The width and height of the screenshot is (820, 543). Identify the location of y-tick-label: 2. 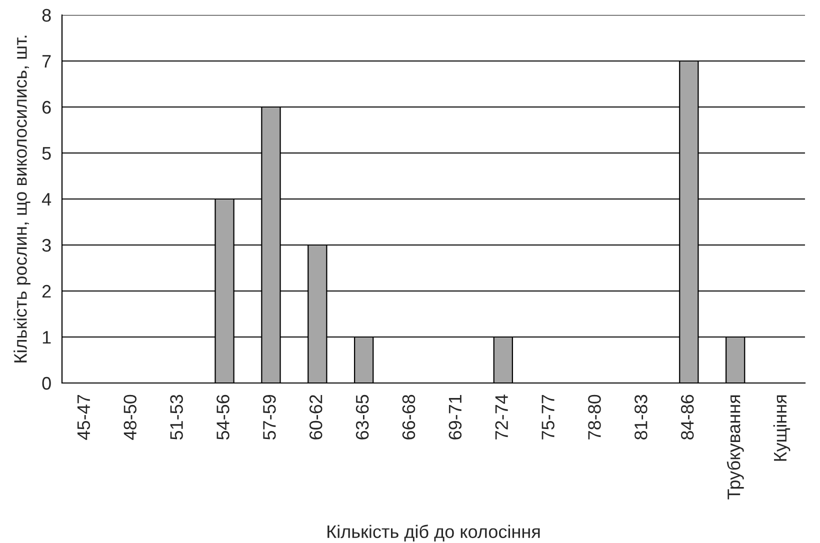
(46, 291).